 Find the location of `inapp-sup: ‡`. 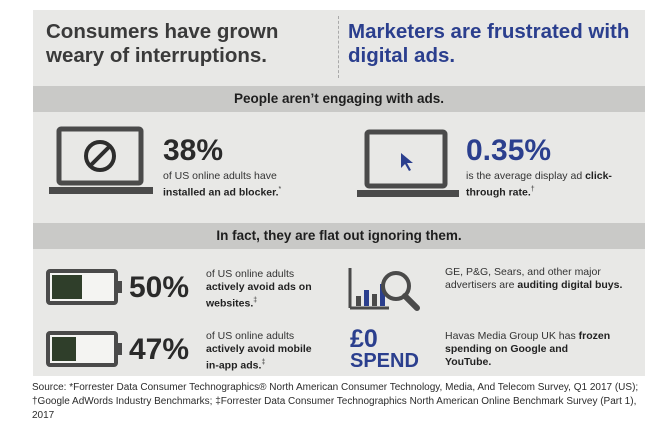

inapp-sup: ‡ is located at coordinates (263, 362).